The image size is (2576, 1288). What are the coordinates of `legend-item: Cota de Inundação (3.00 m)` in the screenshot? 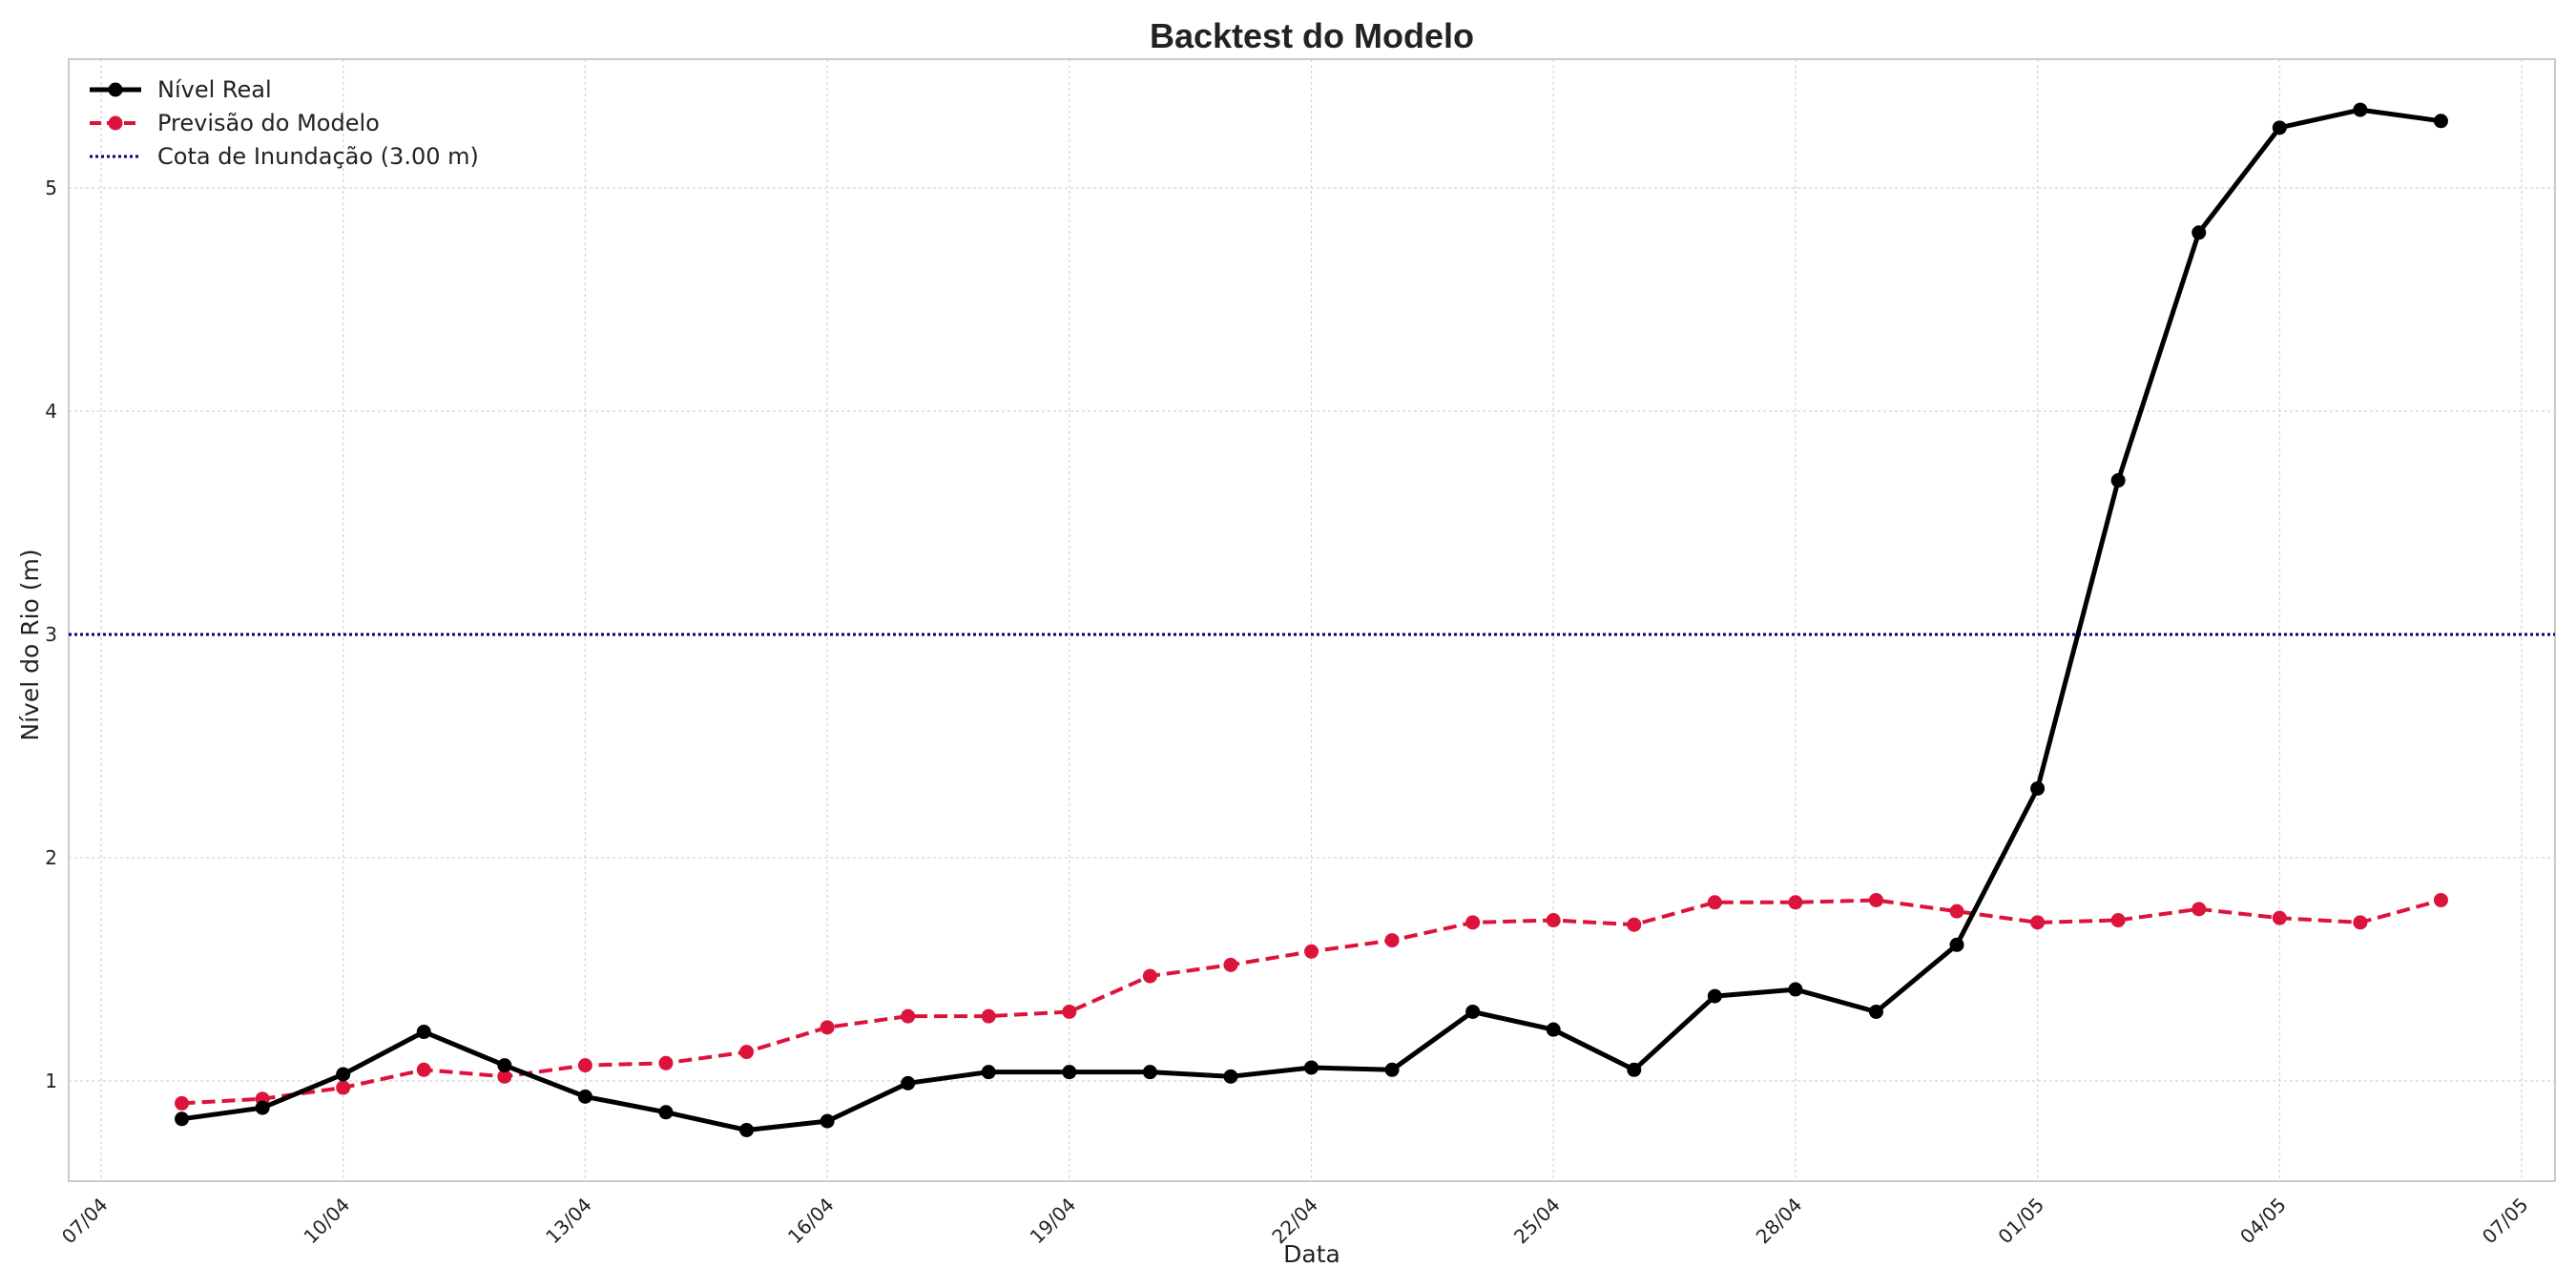 It's located at (284, 156).